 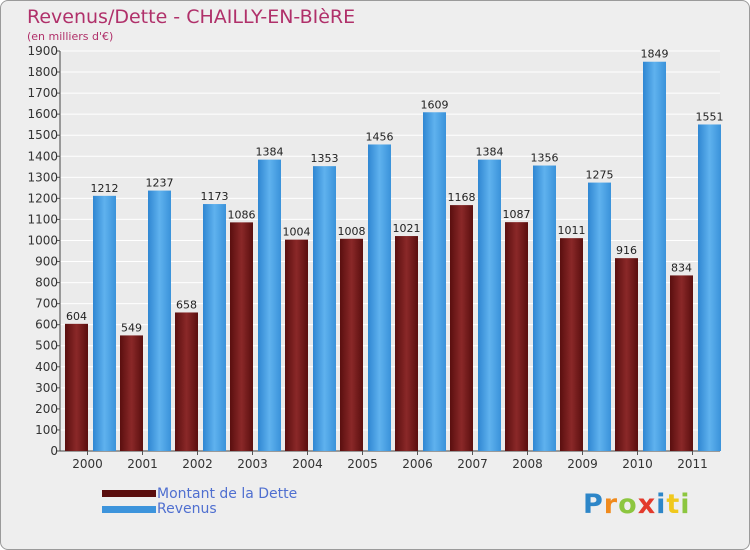 What do you see at coordinates (105, 188) in the screenshot?
I see `data-label-revenue: 1212` at bounding box center [105, 188].